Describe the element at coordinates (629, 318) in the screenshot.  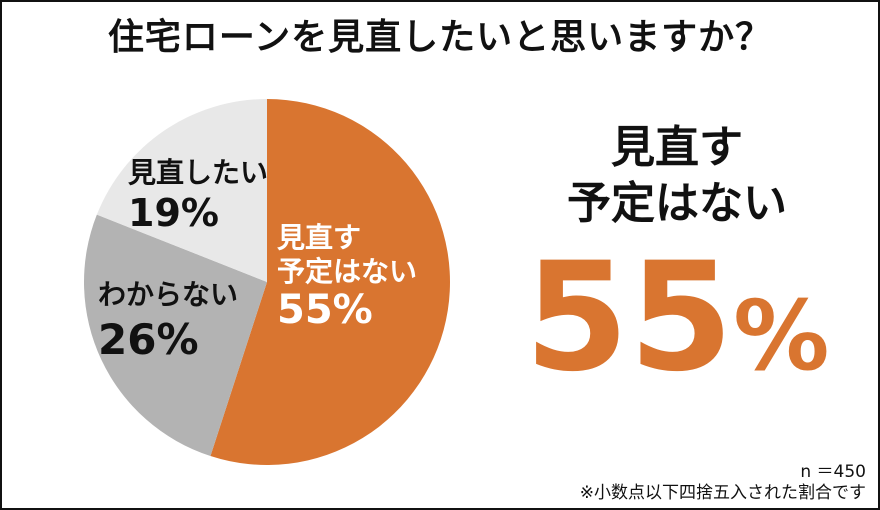
I see `highlight-value: 55` at that location.